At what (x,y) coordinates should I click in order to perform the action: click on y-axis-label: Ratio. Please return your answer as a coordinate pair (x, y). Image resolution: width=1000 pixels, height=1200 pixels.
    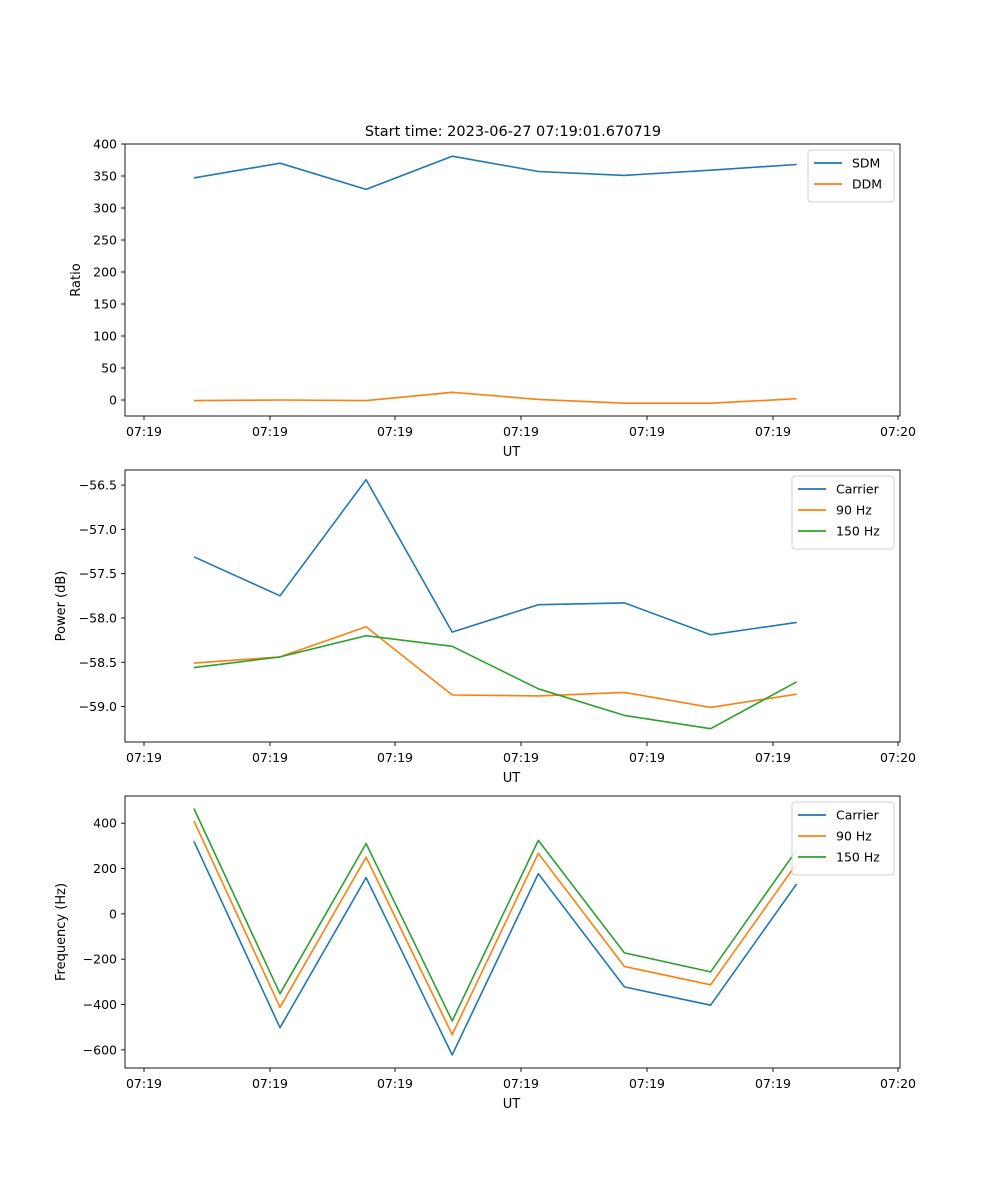
    Looking at the image, I should click on (76, 279).